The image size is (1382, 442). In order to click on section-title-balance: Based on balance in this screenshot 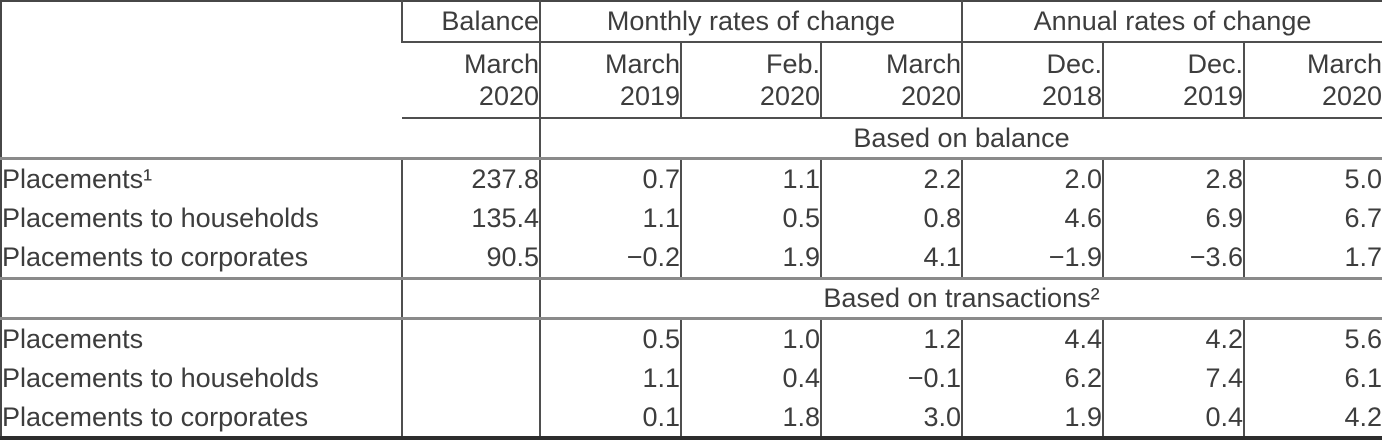, I will do `click(960, 139)`.